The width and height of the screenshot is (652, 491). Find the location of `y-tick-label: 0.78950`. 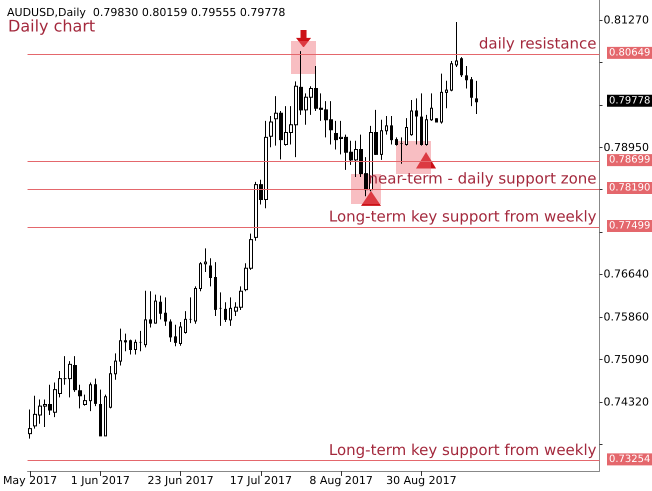

y-tick-label: 0.78950 is located at coordinates (627, 147).